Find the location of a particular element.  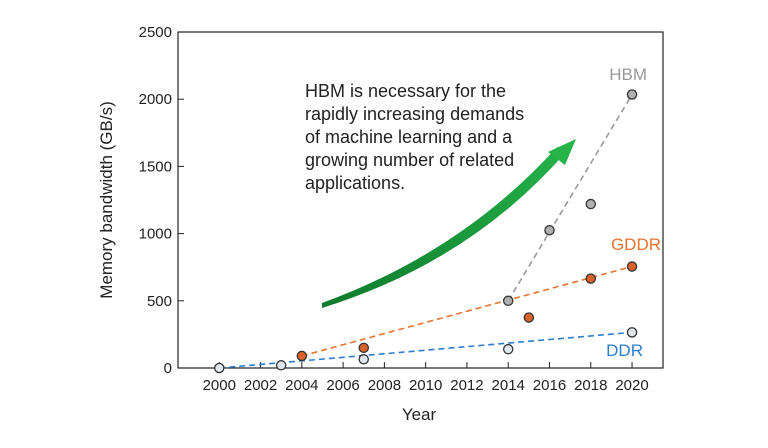

annotation-line: of machine learning and a is located at coordinates (409, 137).